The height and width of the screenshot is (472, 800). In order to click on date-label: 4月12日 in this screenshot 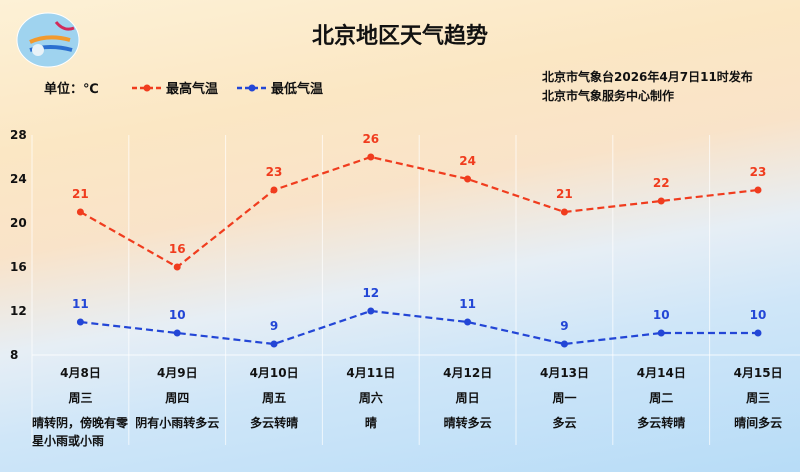, I will do `click(468, 373)`.